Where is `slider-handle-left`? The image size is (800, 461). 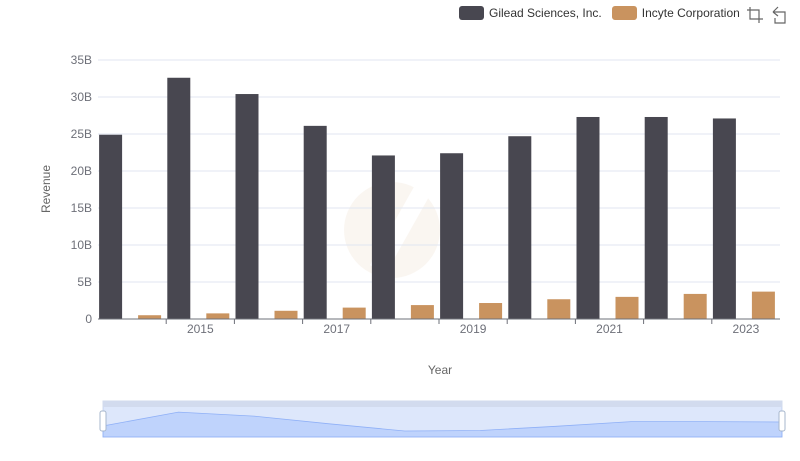
slider-handle-left is located at coordinates (103, 421).